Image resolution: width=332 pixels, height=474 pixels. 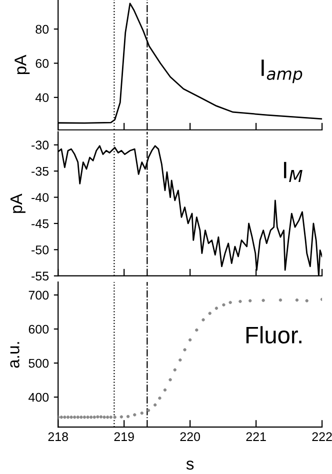 What do you see at coordinates (38, 397) in the screenshot?
I see `y-tick-label: 400` at bounding box center [38, 397].